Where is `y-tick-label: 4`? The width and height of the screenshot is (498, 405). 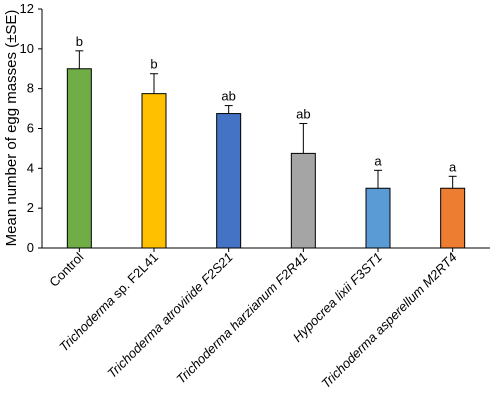 y-tick-label: 4 is located at coordinates (30, 167).